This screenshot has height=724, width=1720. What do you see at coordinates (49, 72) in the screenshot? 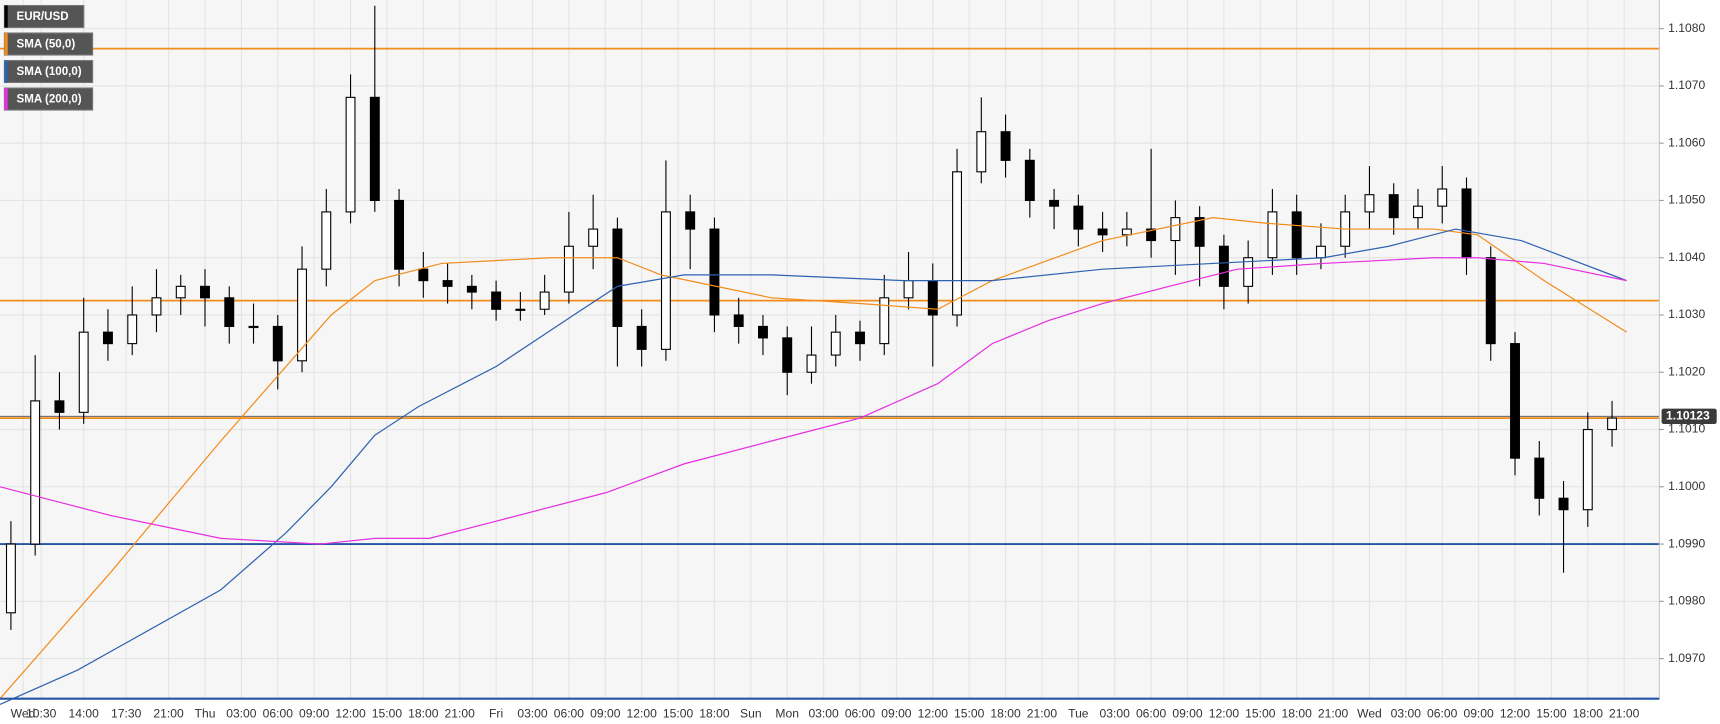
I see `legend-label: SMA (100,0)` at bounding box center [49, 72].